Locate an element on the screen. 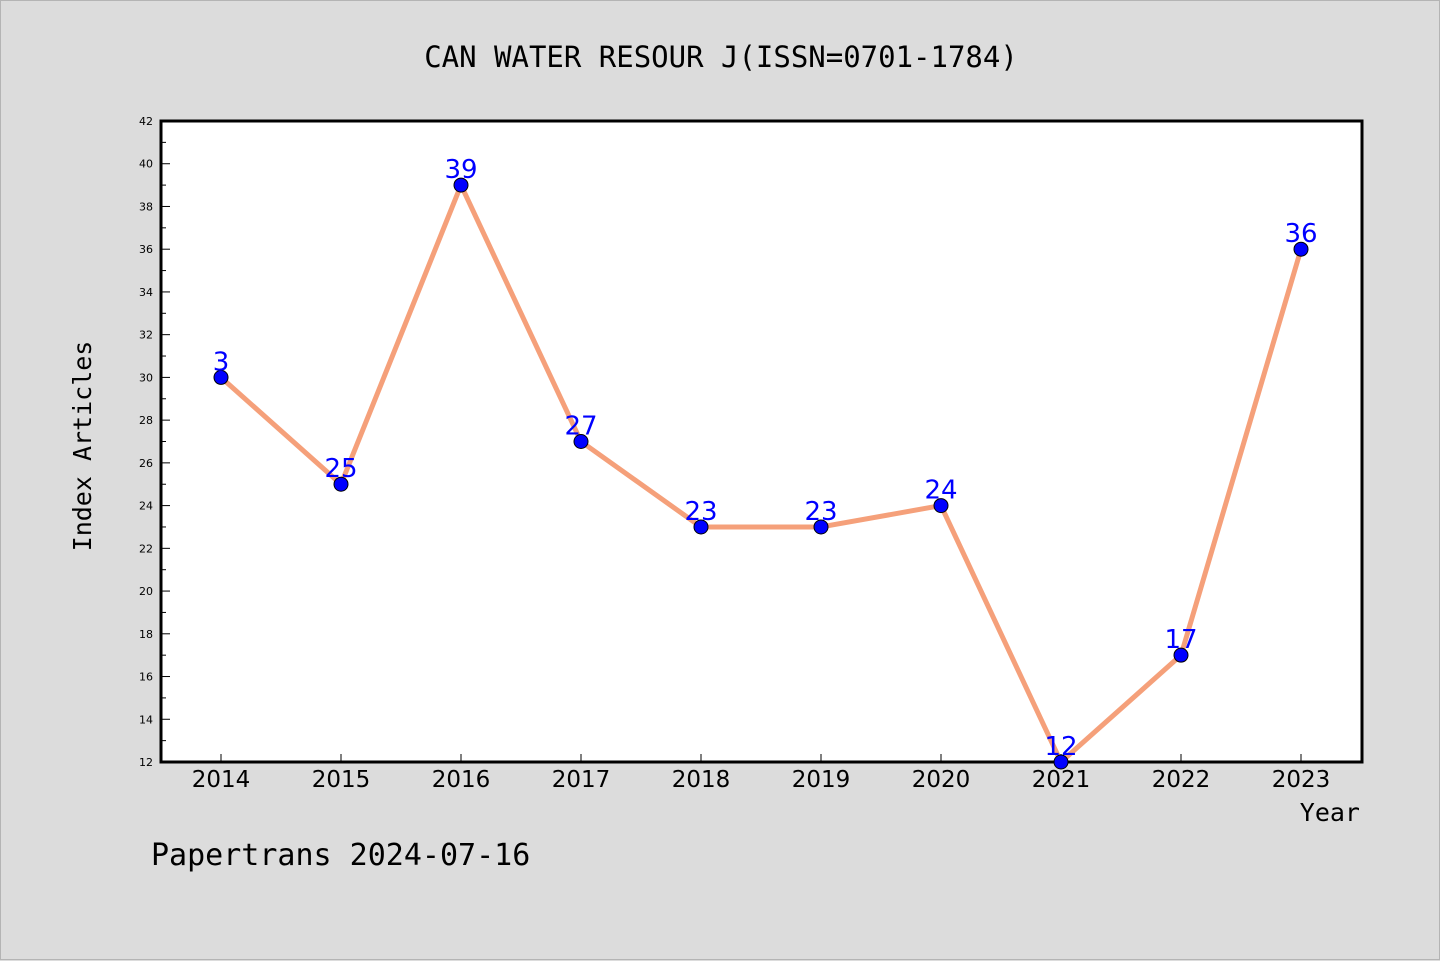  x-tick-label: 2017 is located at coordinates (581, 780).